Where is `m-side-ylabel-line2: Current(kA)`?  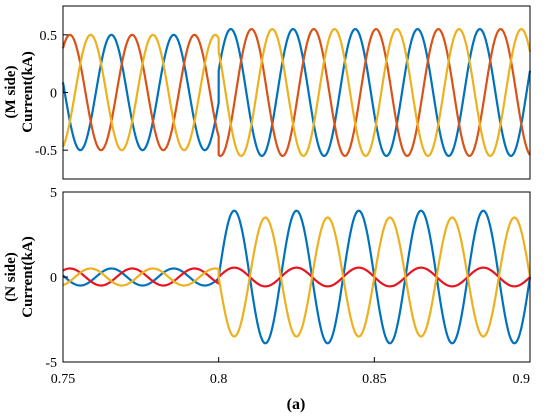
m-side-ylabel-line2: Current(kA) is located at coordinates (28, 91).